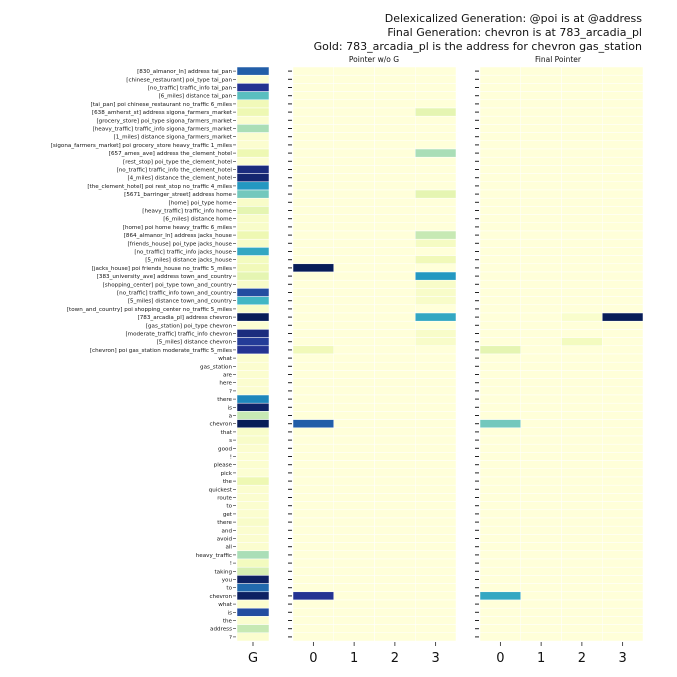 This screenshot has height=677, width=677. What do you see at coordinates (230, 441) in the screenshot?
I see `row-label: s` at bounding box center [230, 441].